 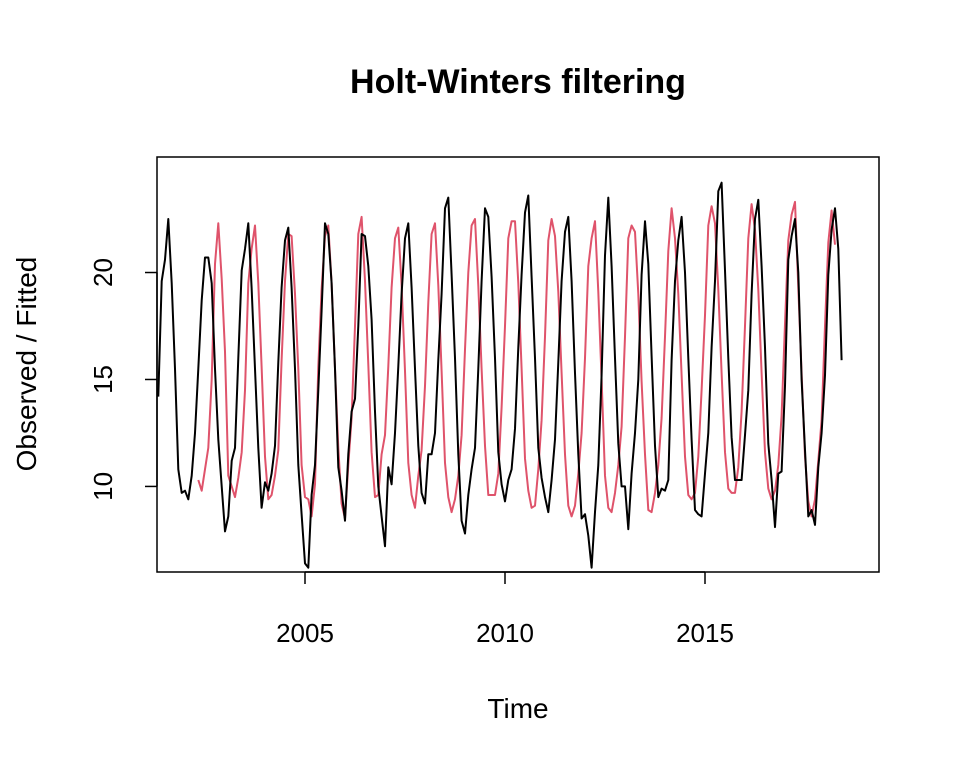 I want to click on y-tick-label: 20, so click(x=103, y=272).